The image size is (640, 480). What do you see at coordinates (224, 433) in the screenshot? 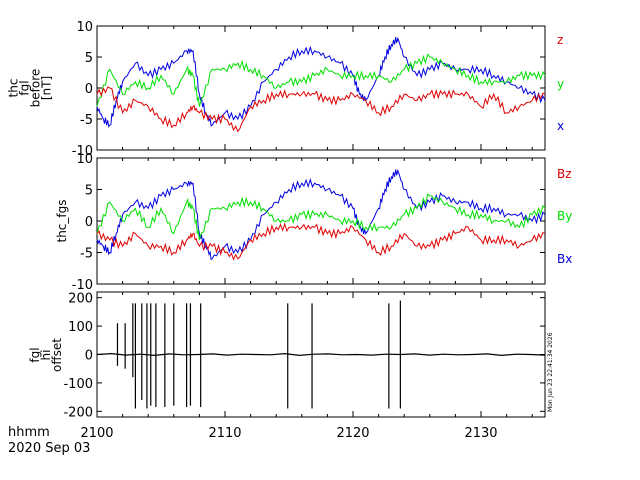
I see `x-tick-label: 2110` at bounding box center [224, 433].